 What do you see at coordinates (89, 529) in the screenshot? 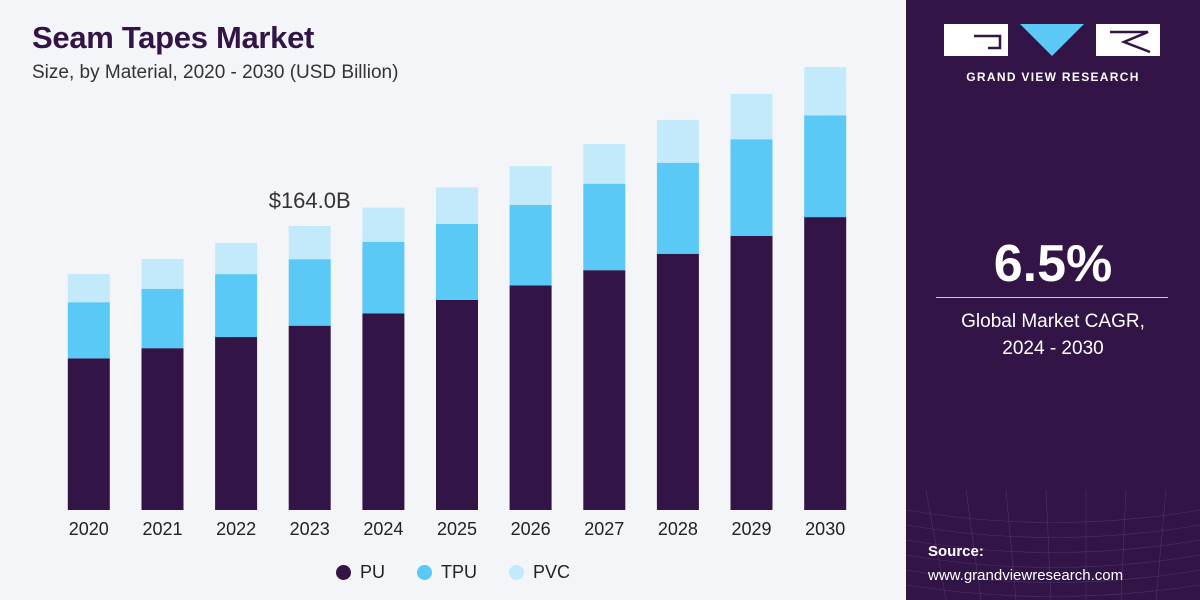
I see `x-tick-label-2020: 2020` at bounding box center [89, 529].